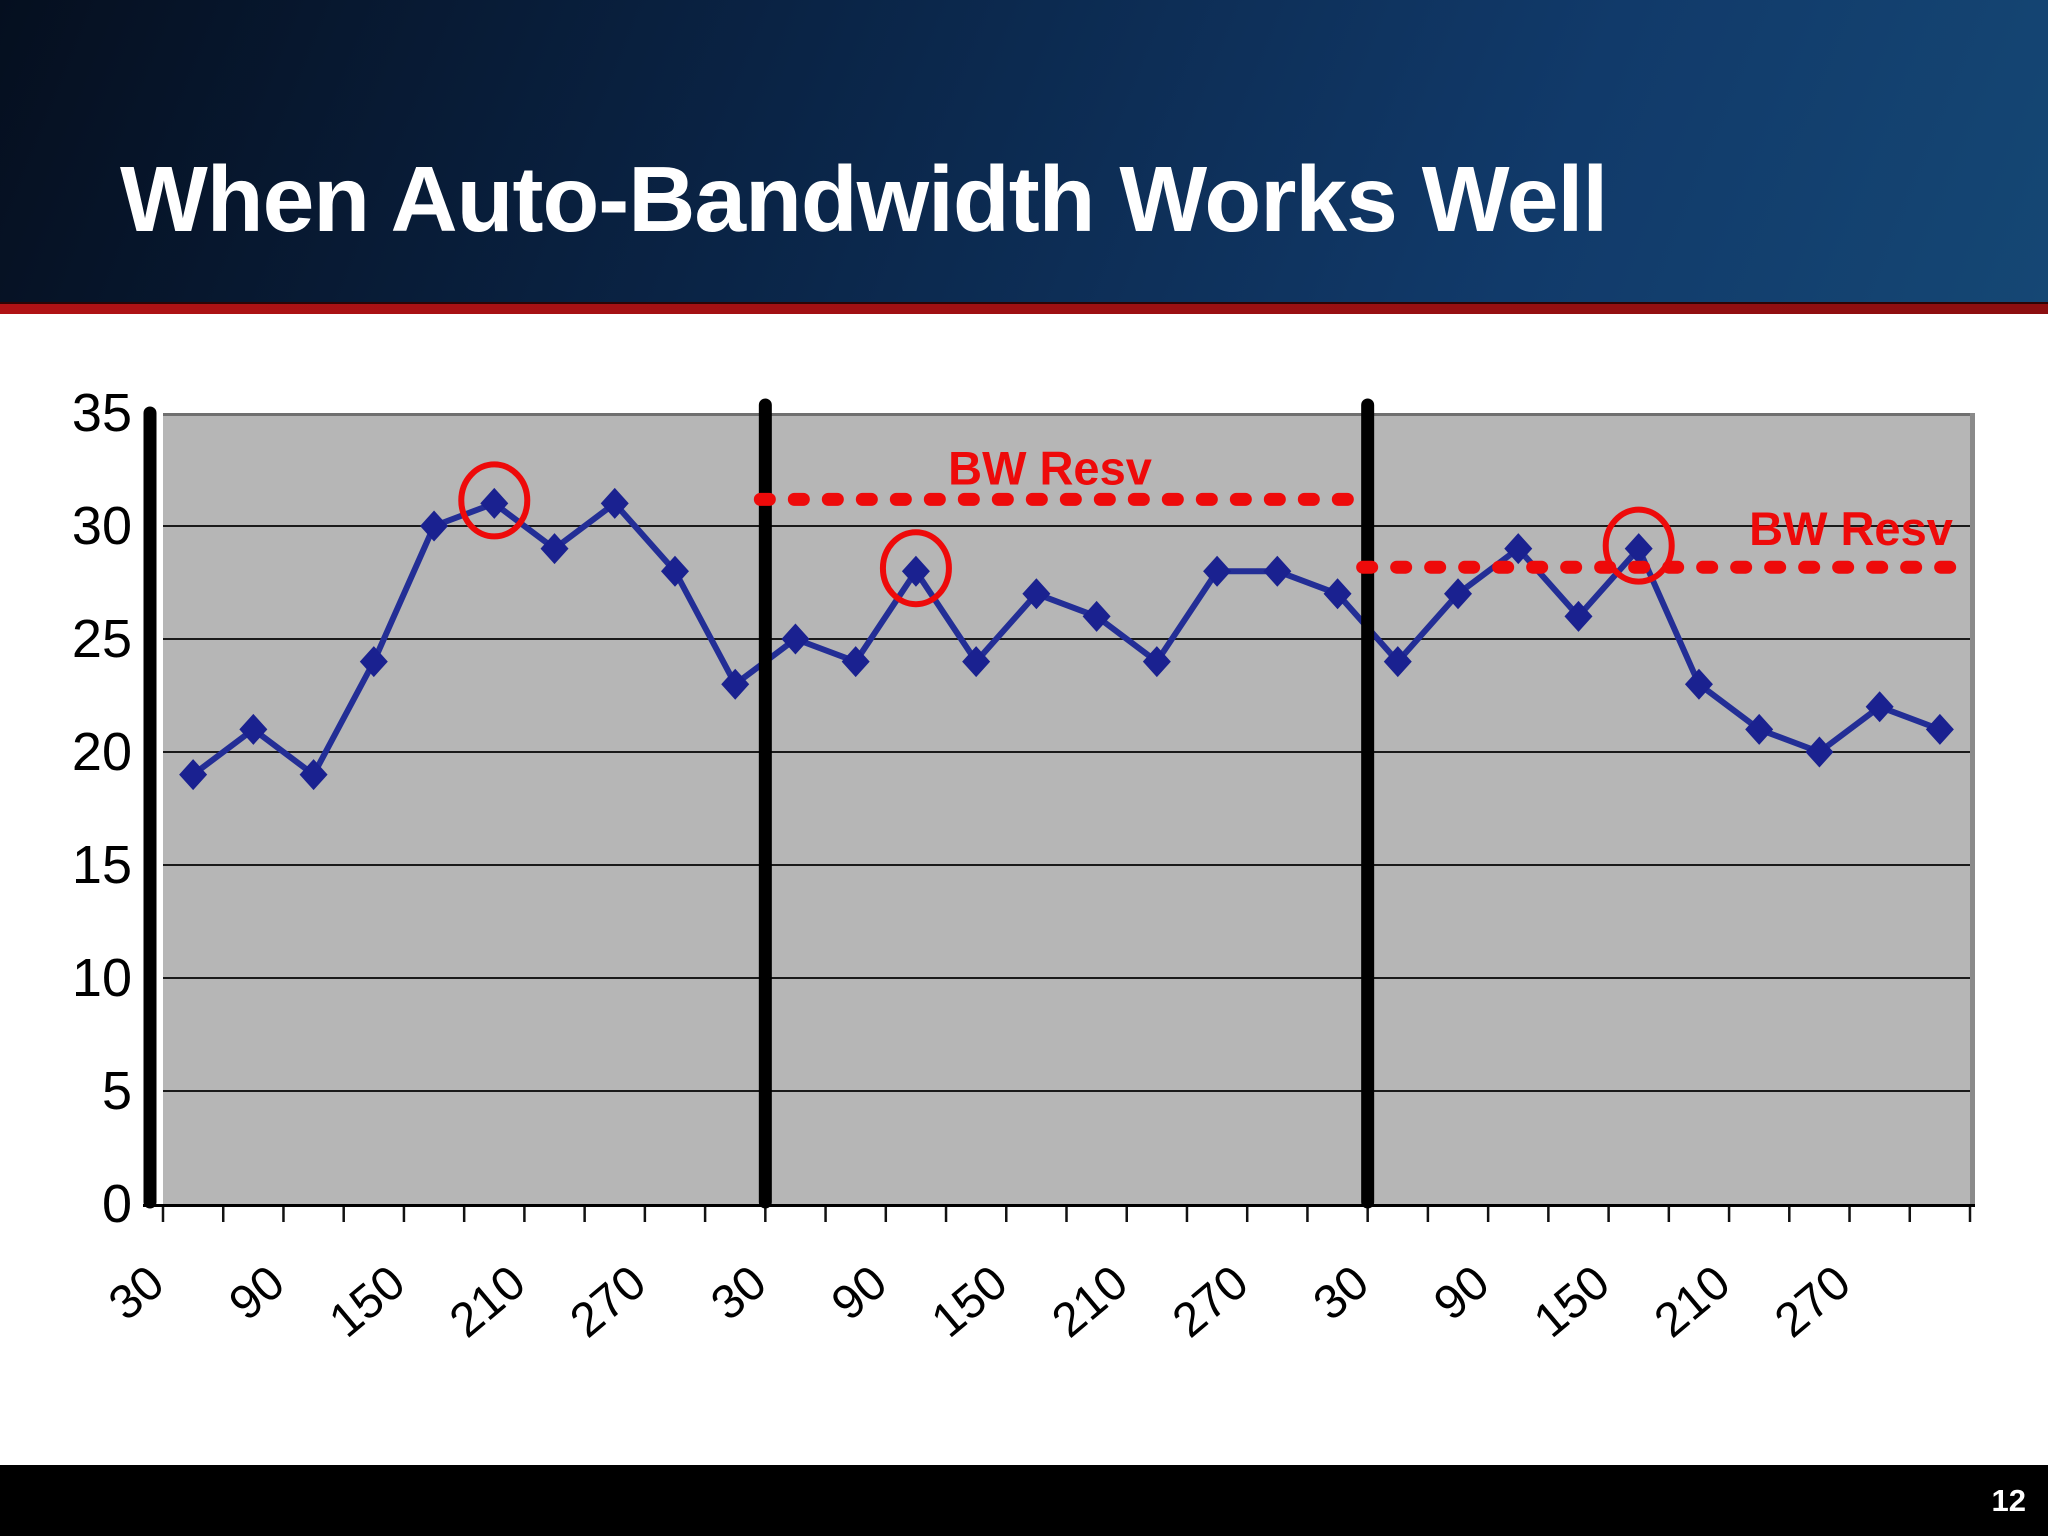  I want to click on y-axis-tick-label: 25, so click(102, 639).